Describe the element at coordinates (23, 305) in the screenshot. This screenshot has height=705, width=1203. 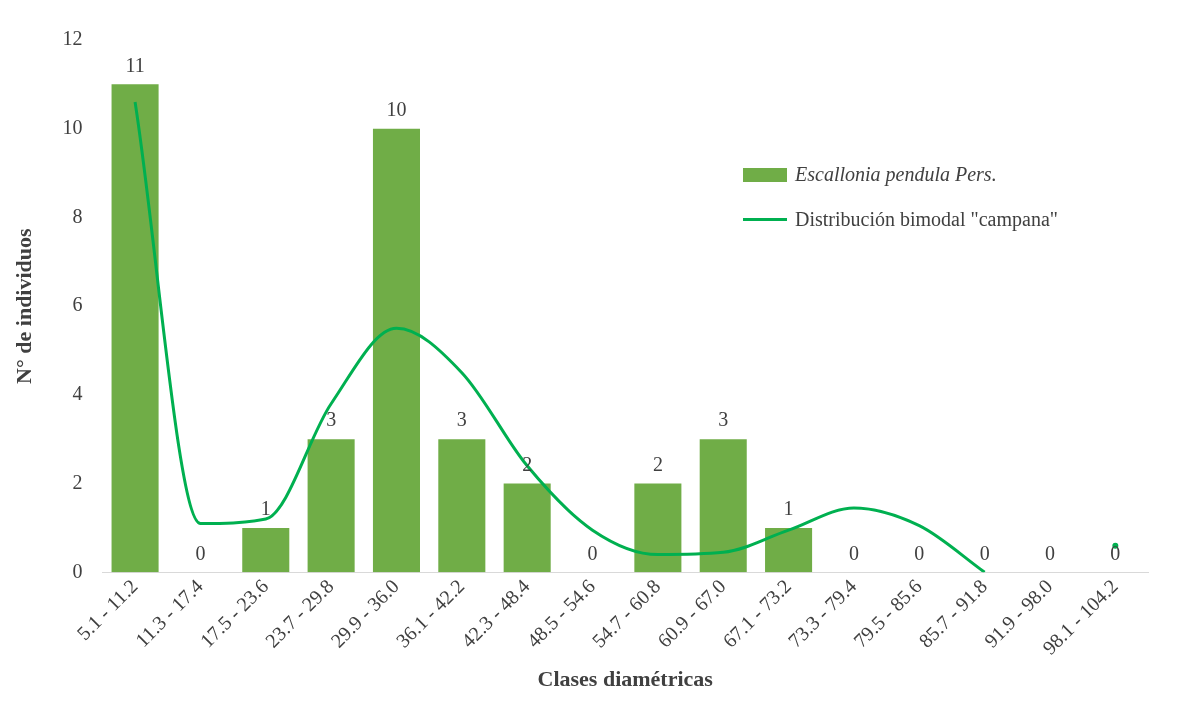
I see `y-axis-title: N° de individuos` at that location.